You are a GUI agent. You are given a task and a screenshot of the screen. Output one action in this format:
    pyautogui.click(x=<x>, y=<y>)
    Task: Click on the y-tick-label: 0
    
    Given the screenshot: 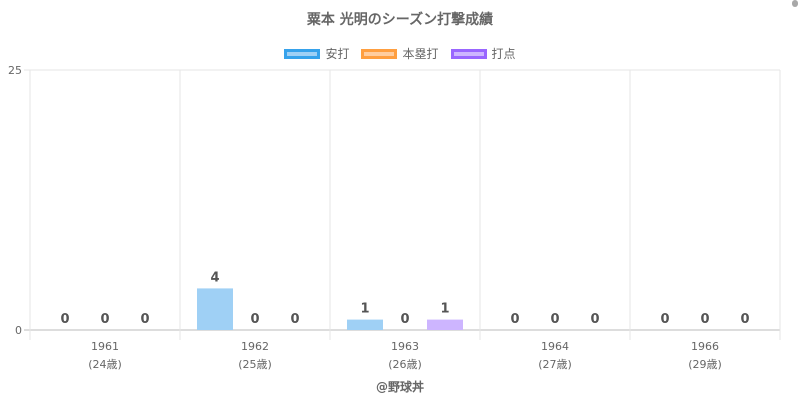 What is the action you would take?
    pyautogui.click(x=18, y=330)
    